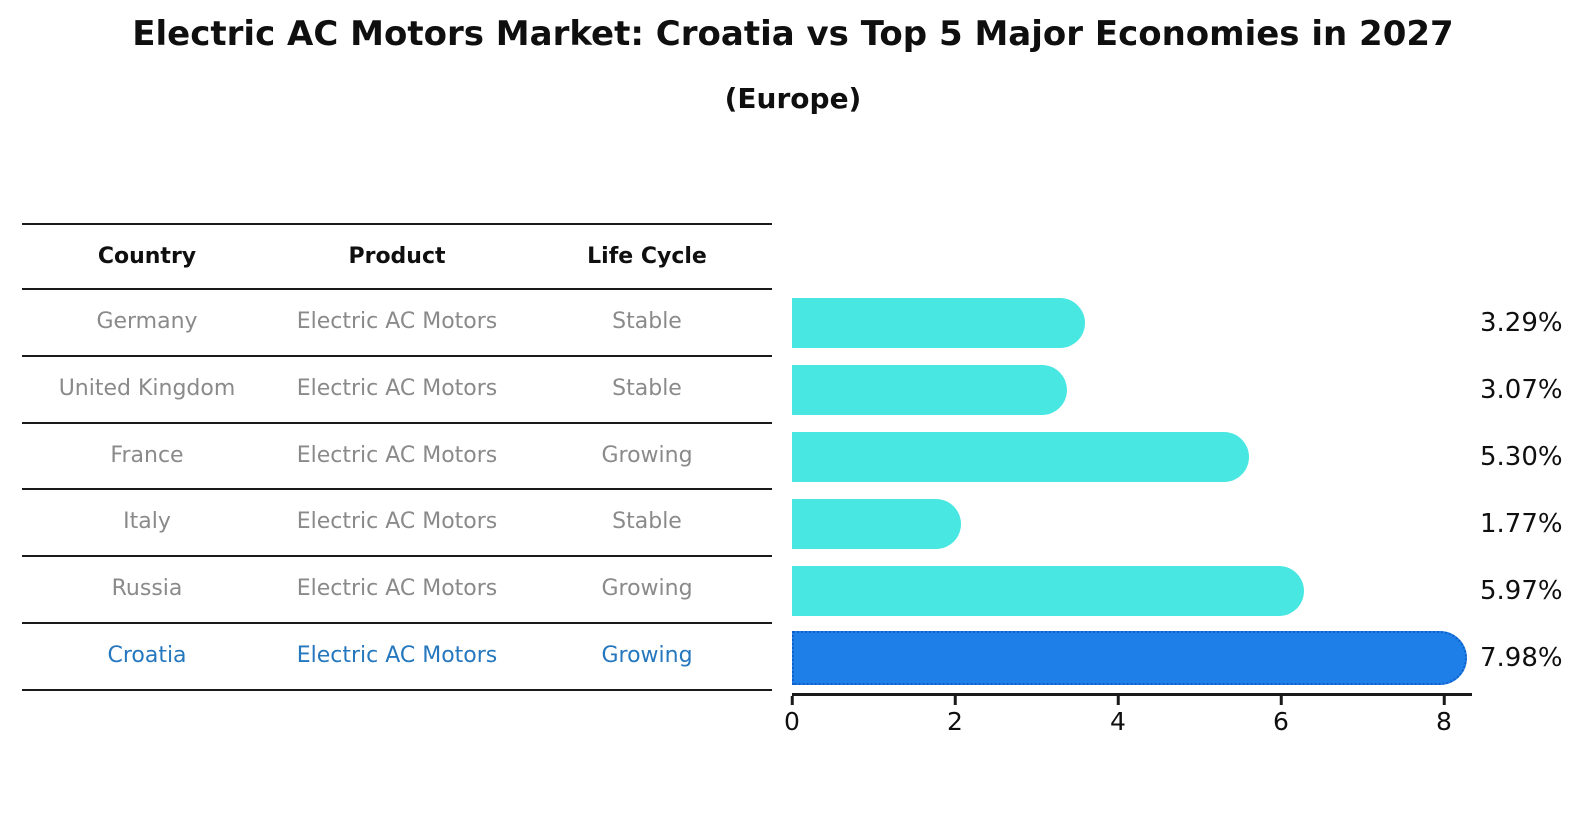 This screenshot has width=1586, height=823. Describe the element at coordinates (147, 589) in the screenshot. I see `country-cell: Russia` at that location.